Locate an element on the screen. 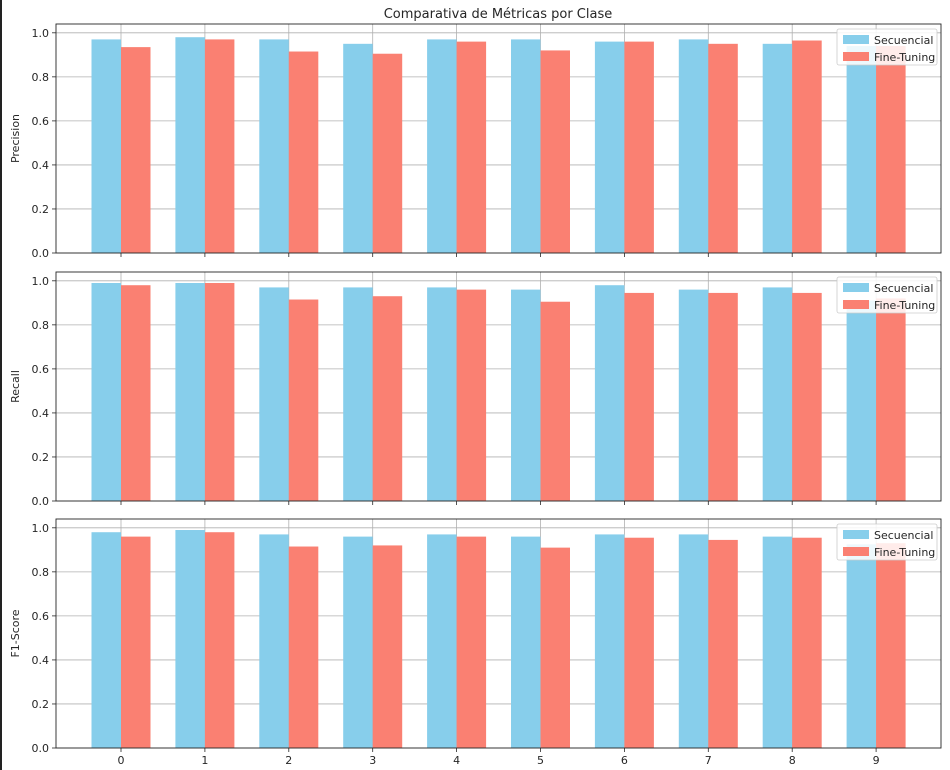 Image resolution: width=950 pixels, height=770 pixels. window-edge is located at coordinates (1, 385).